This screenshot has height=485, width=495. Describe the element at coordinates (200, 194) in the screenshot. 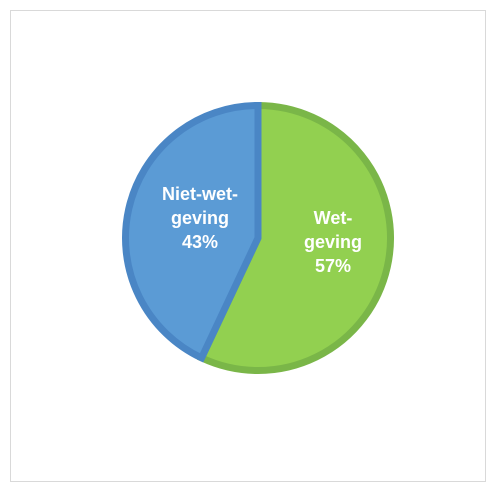

I see `slice-label-line: Niet-wet-` at that location.